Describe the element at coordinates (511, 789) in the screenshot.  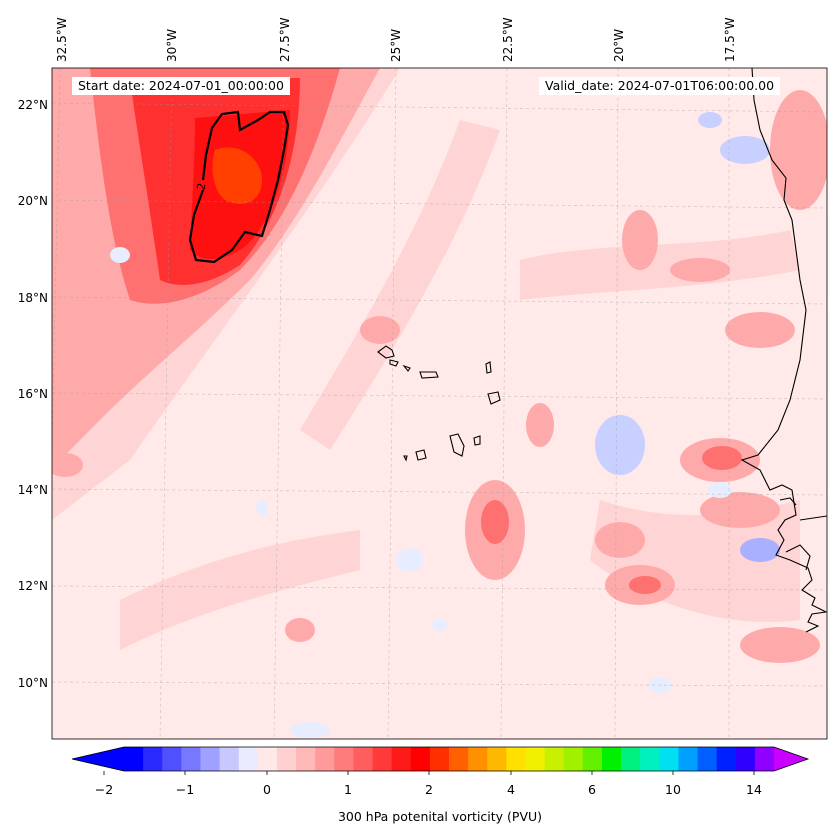
I see `colorbar-tick: 4` at that location.